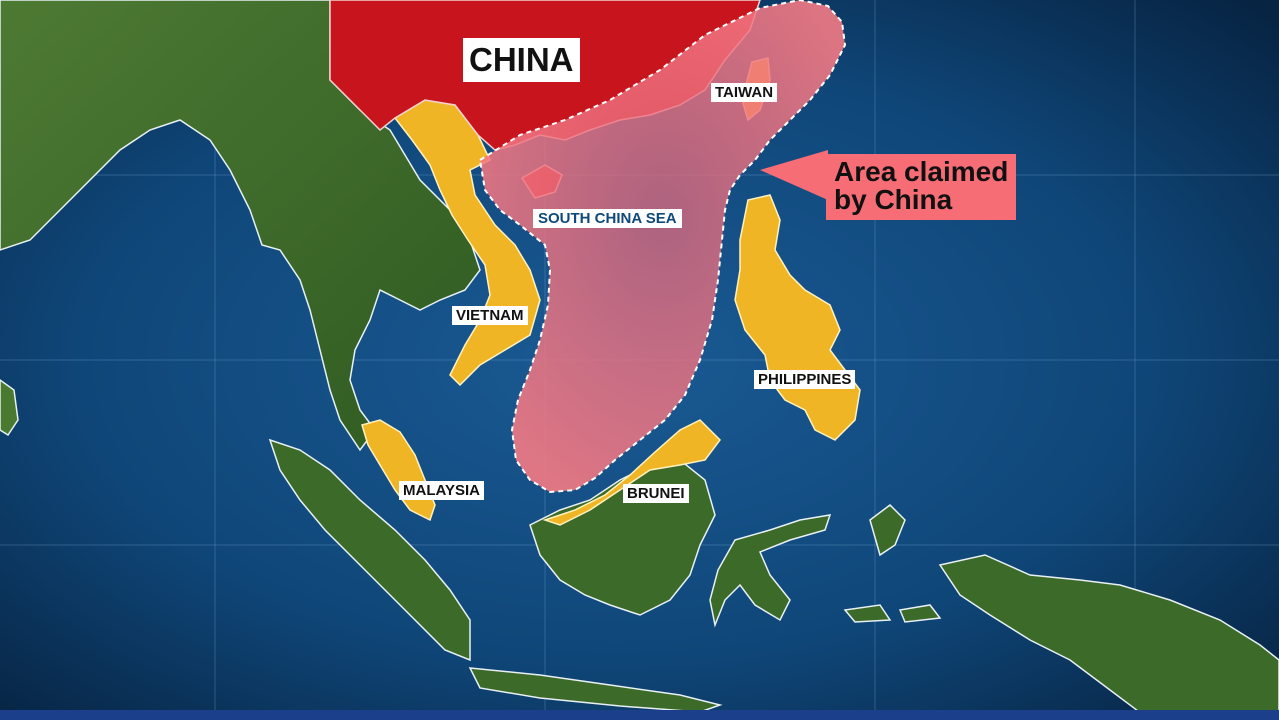 This screenshot has height=720, width=1279. I want to click on bottom-bar, so click(639, 715).